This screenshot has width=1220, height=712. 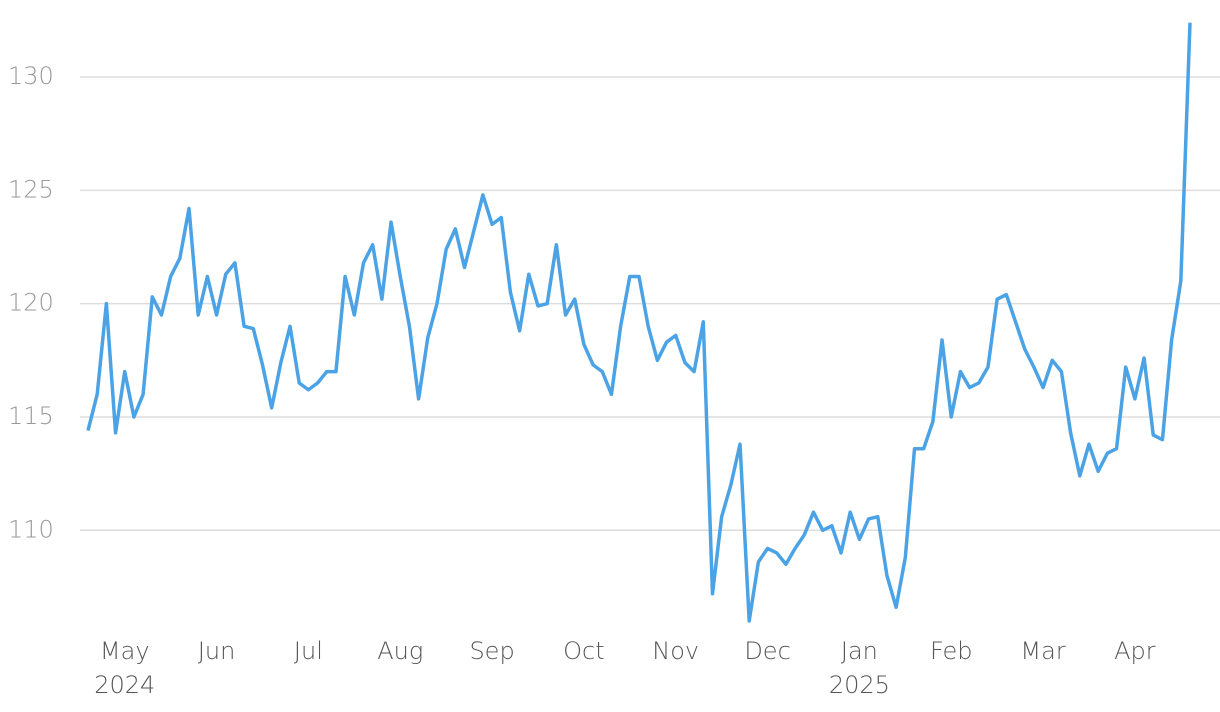 What do you see at coordinates (31, 76) in the screenshot?
I see `y-tick-label: 130` at bounding box center [31, 76].